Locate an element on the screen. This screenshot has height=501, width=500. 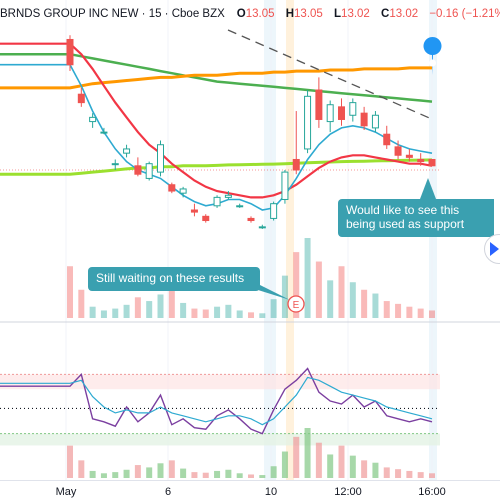
volume-histogram is located at coordinates (251, 278).